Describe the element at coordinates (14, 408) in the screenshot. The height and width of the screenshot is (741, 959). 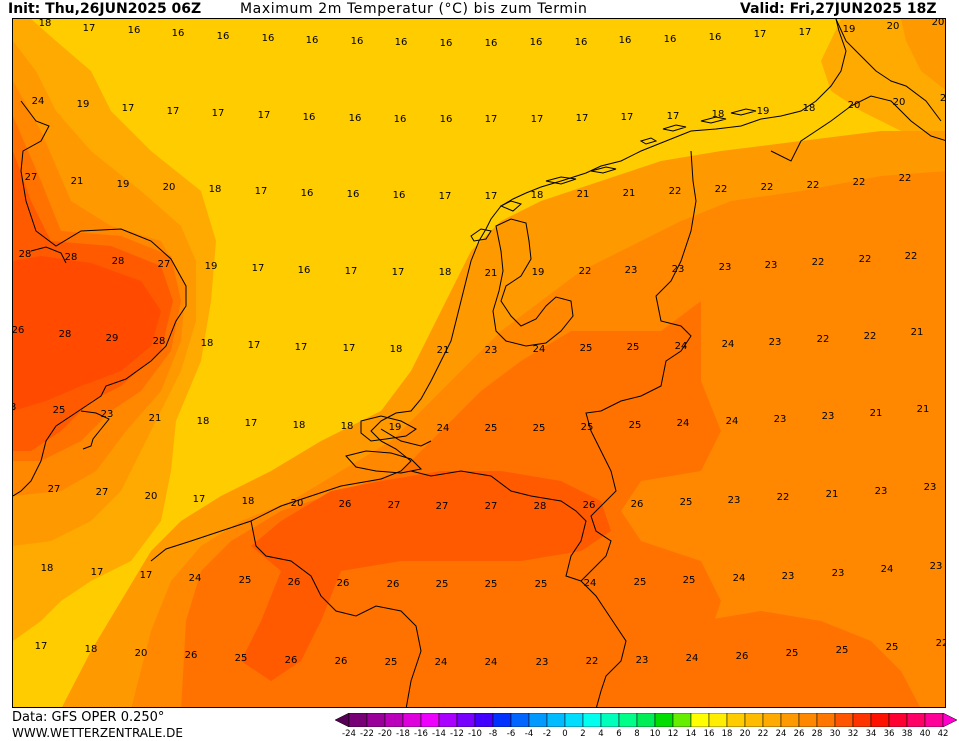
I see `temperature-value: 8` at that location.